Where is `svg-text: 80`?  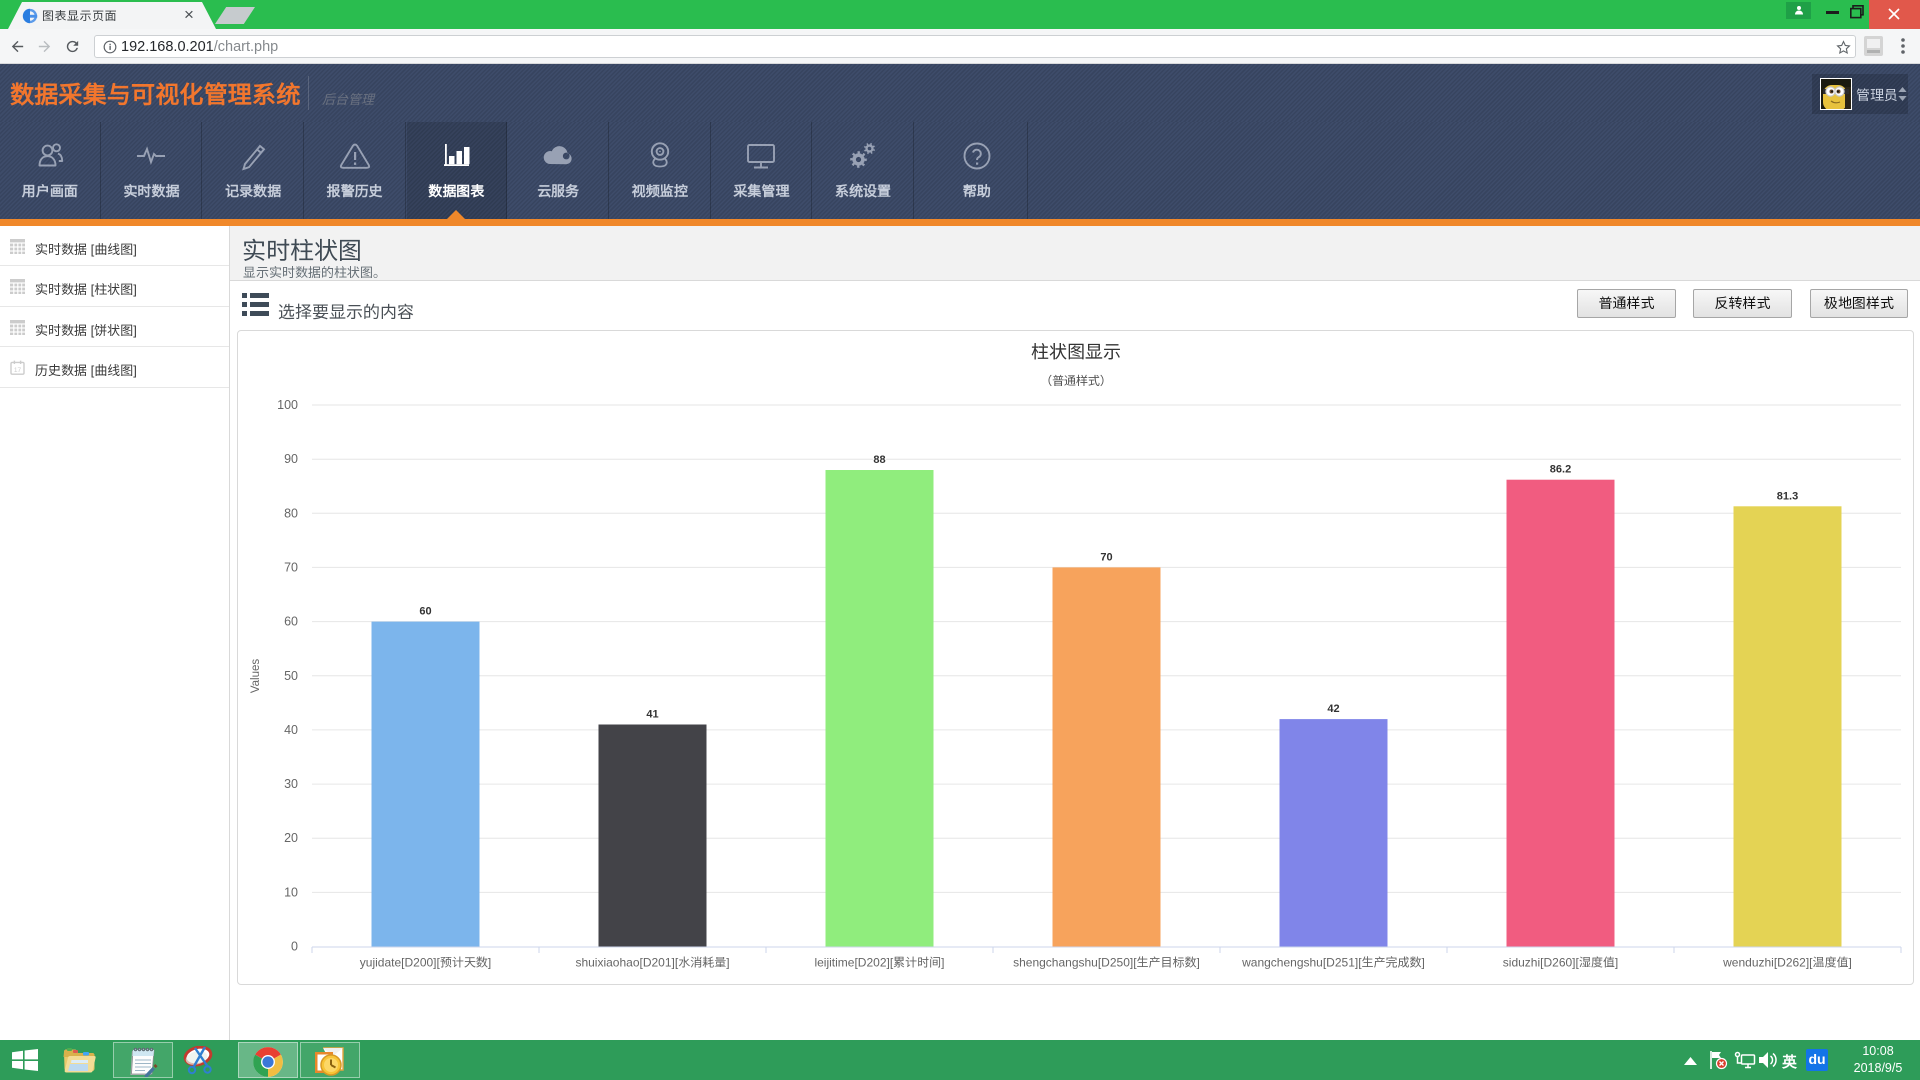
svg-text: 80 is located at coordinates (291, 513).